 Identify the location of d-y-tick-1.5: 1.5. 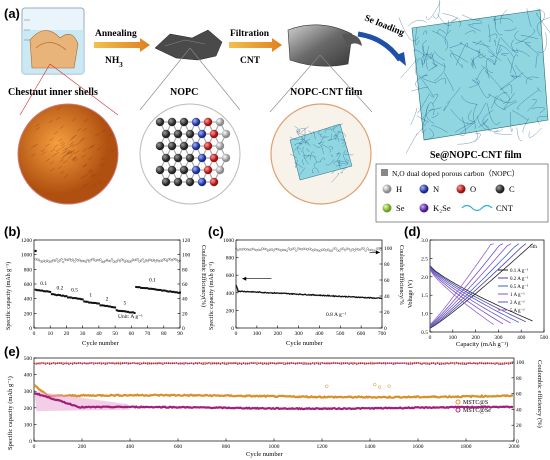
(424, 296).